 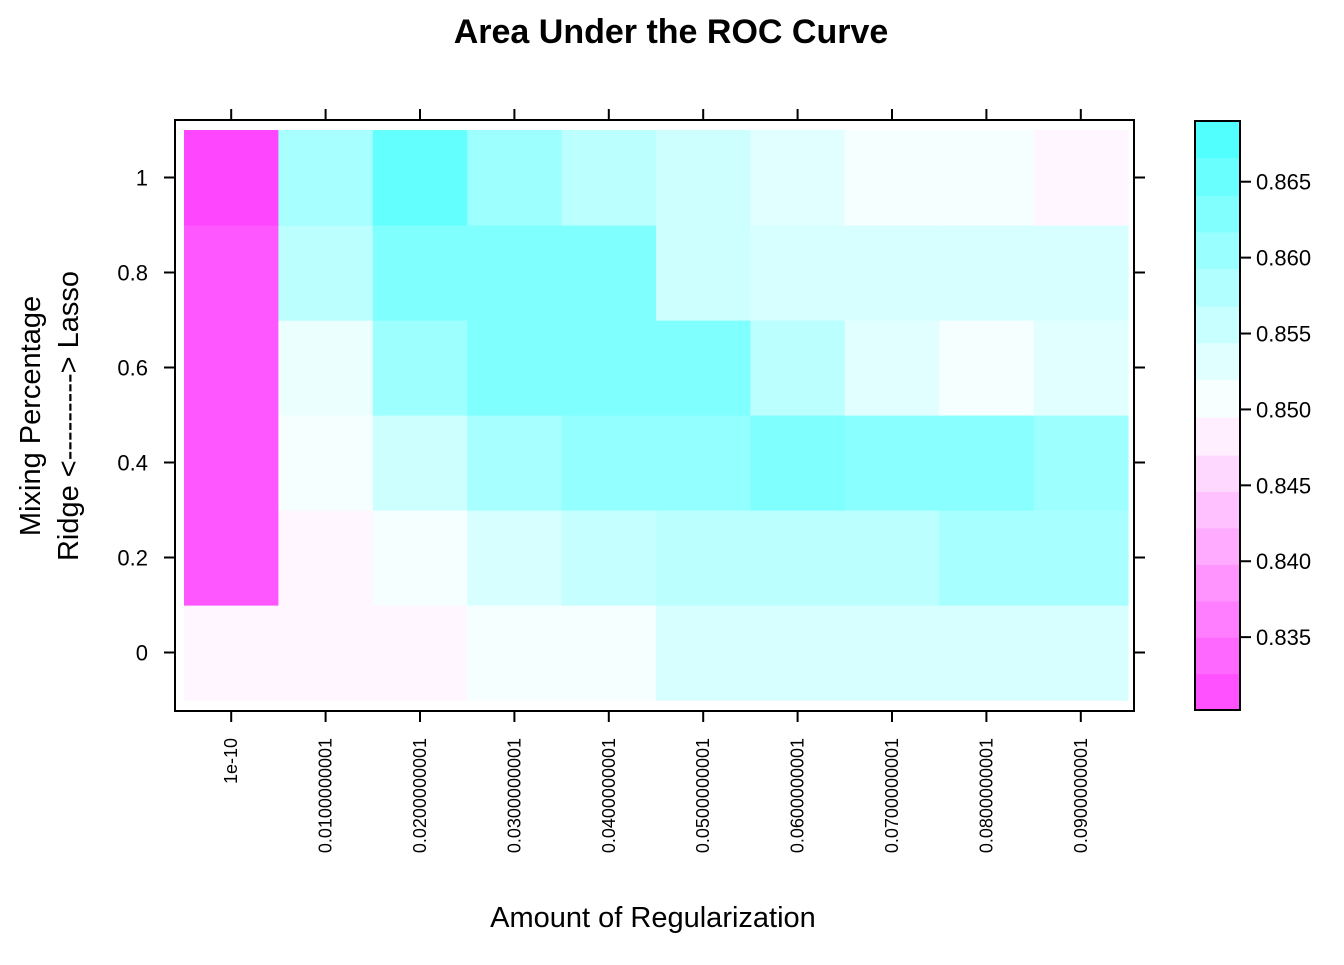 What do you see at coordinates (609, 795) in the screenshot?
I see `x-tick-label: 0.0400000001` at bounding box center [609, 795].